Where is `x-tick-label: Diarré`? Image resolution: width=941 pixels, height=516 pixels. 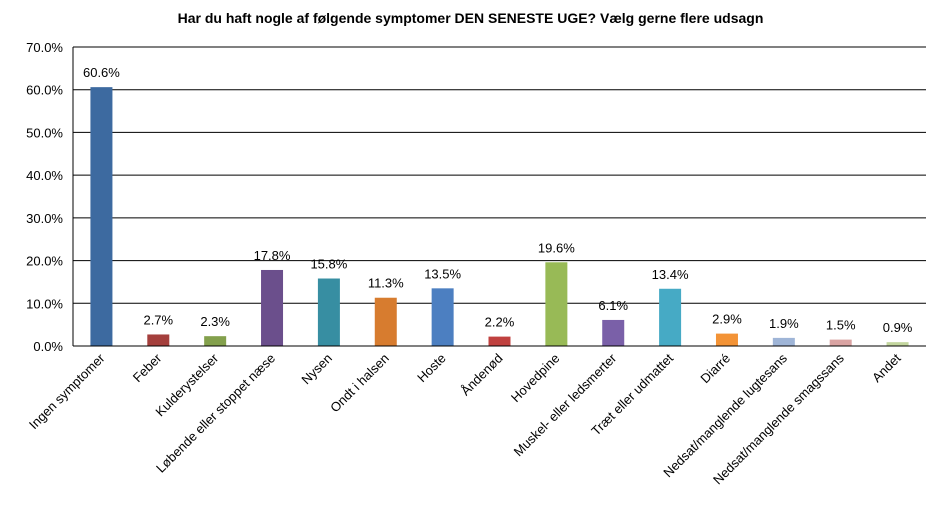 x-tick-label: Diarré is located at coordinates (715, 369).